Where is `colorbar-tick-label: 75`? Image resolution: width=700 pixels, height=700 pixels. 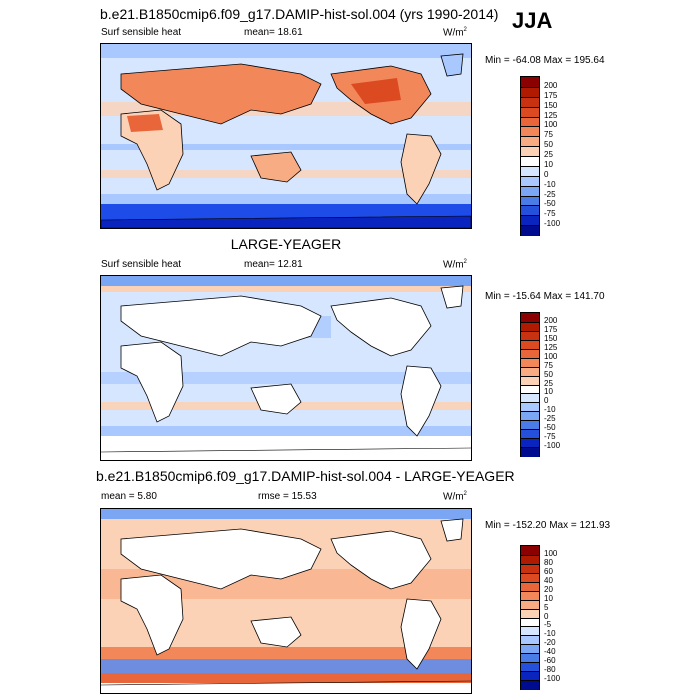 colorbar-tick-label: 75 is located at coordinates (548, 365).